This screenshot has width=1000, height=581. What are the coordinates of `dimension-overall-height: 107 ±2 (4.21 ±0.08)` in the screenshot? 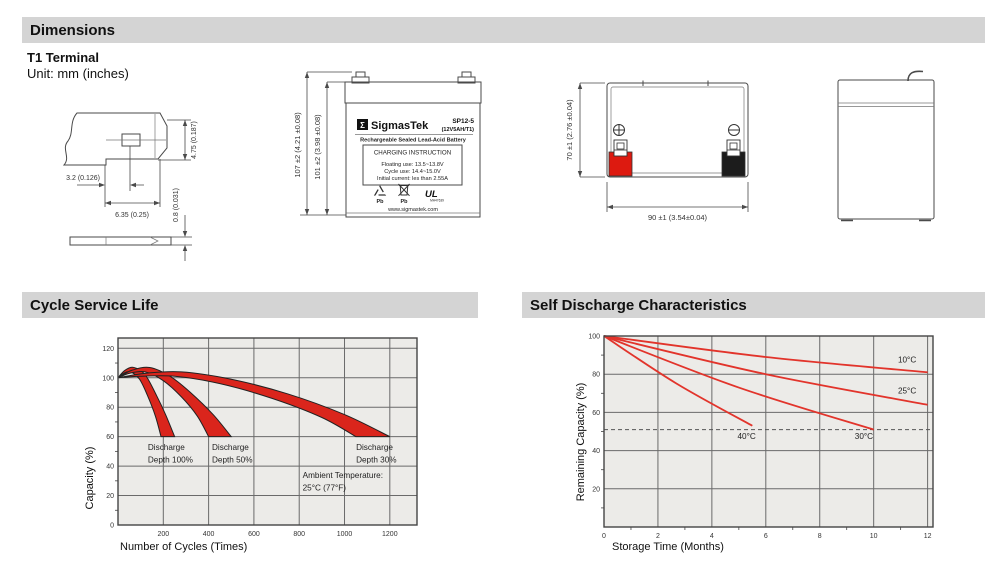 It's located at (322, 143).